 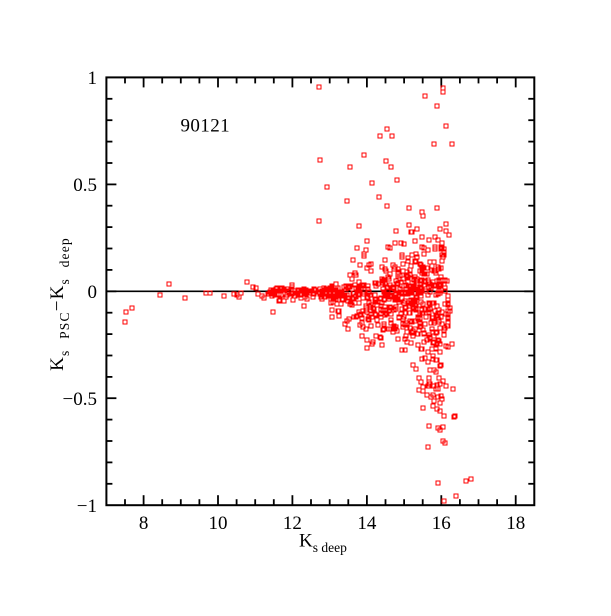 What do you see at coordinates (218, 523) in the screenshot?
I see `svg-text: 10` at bounding box center [218, 523].